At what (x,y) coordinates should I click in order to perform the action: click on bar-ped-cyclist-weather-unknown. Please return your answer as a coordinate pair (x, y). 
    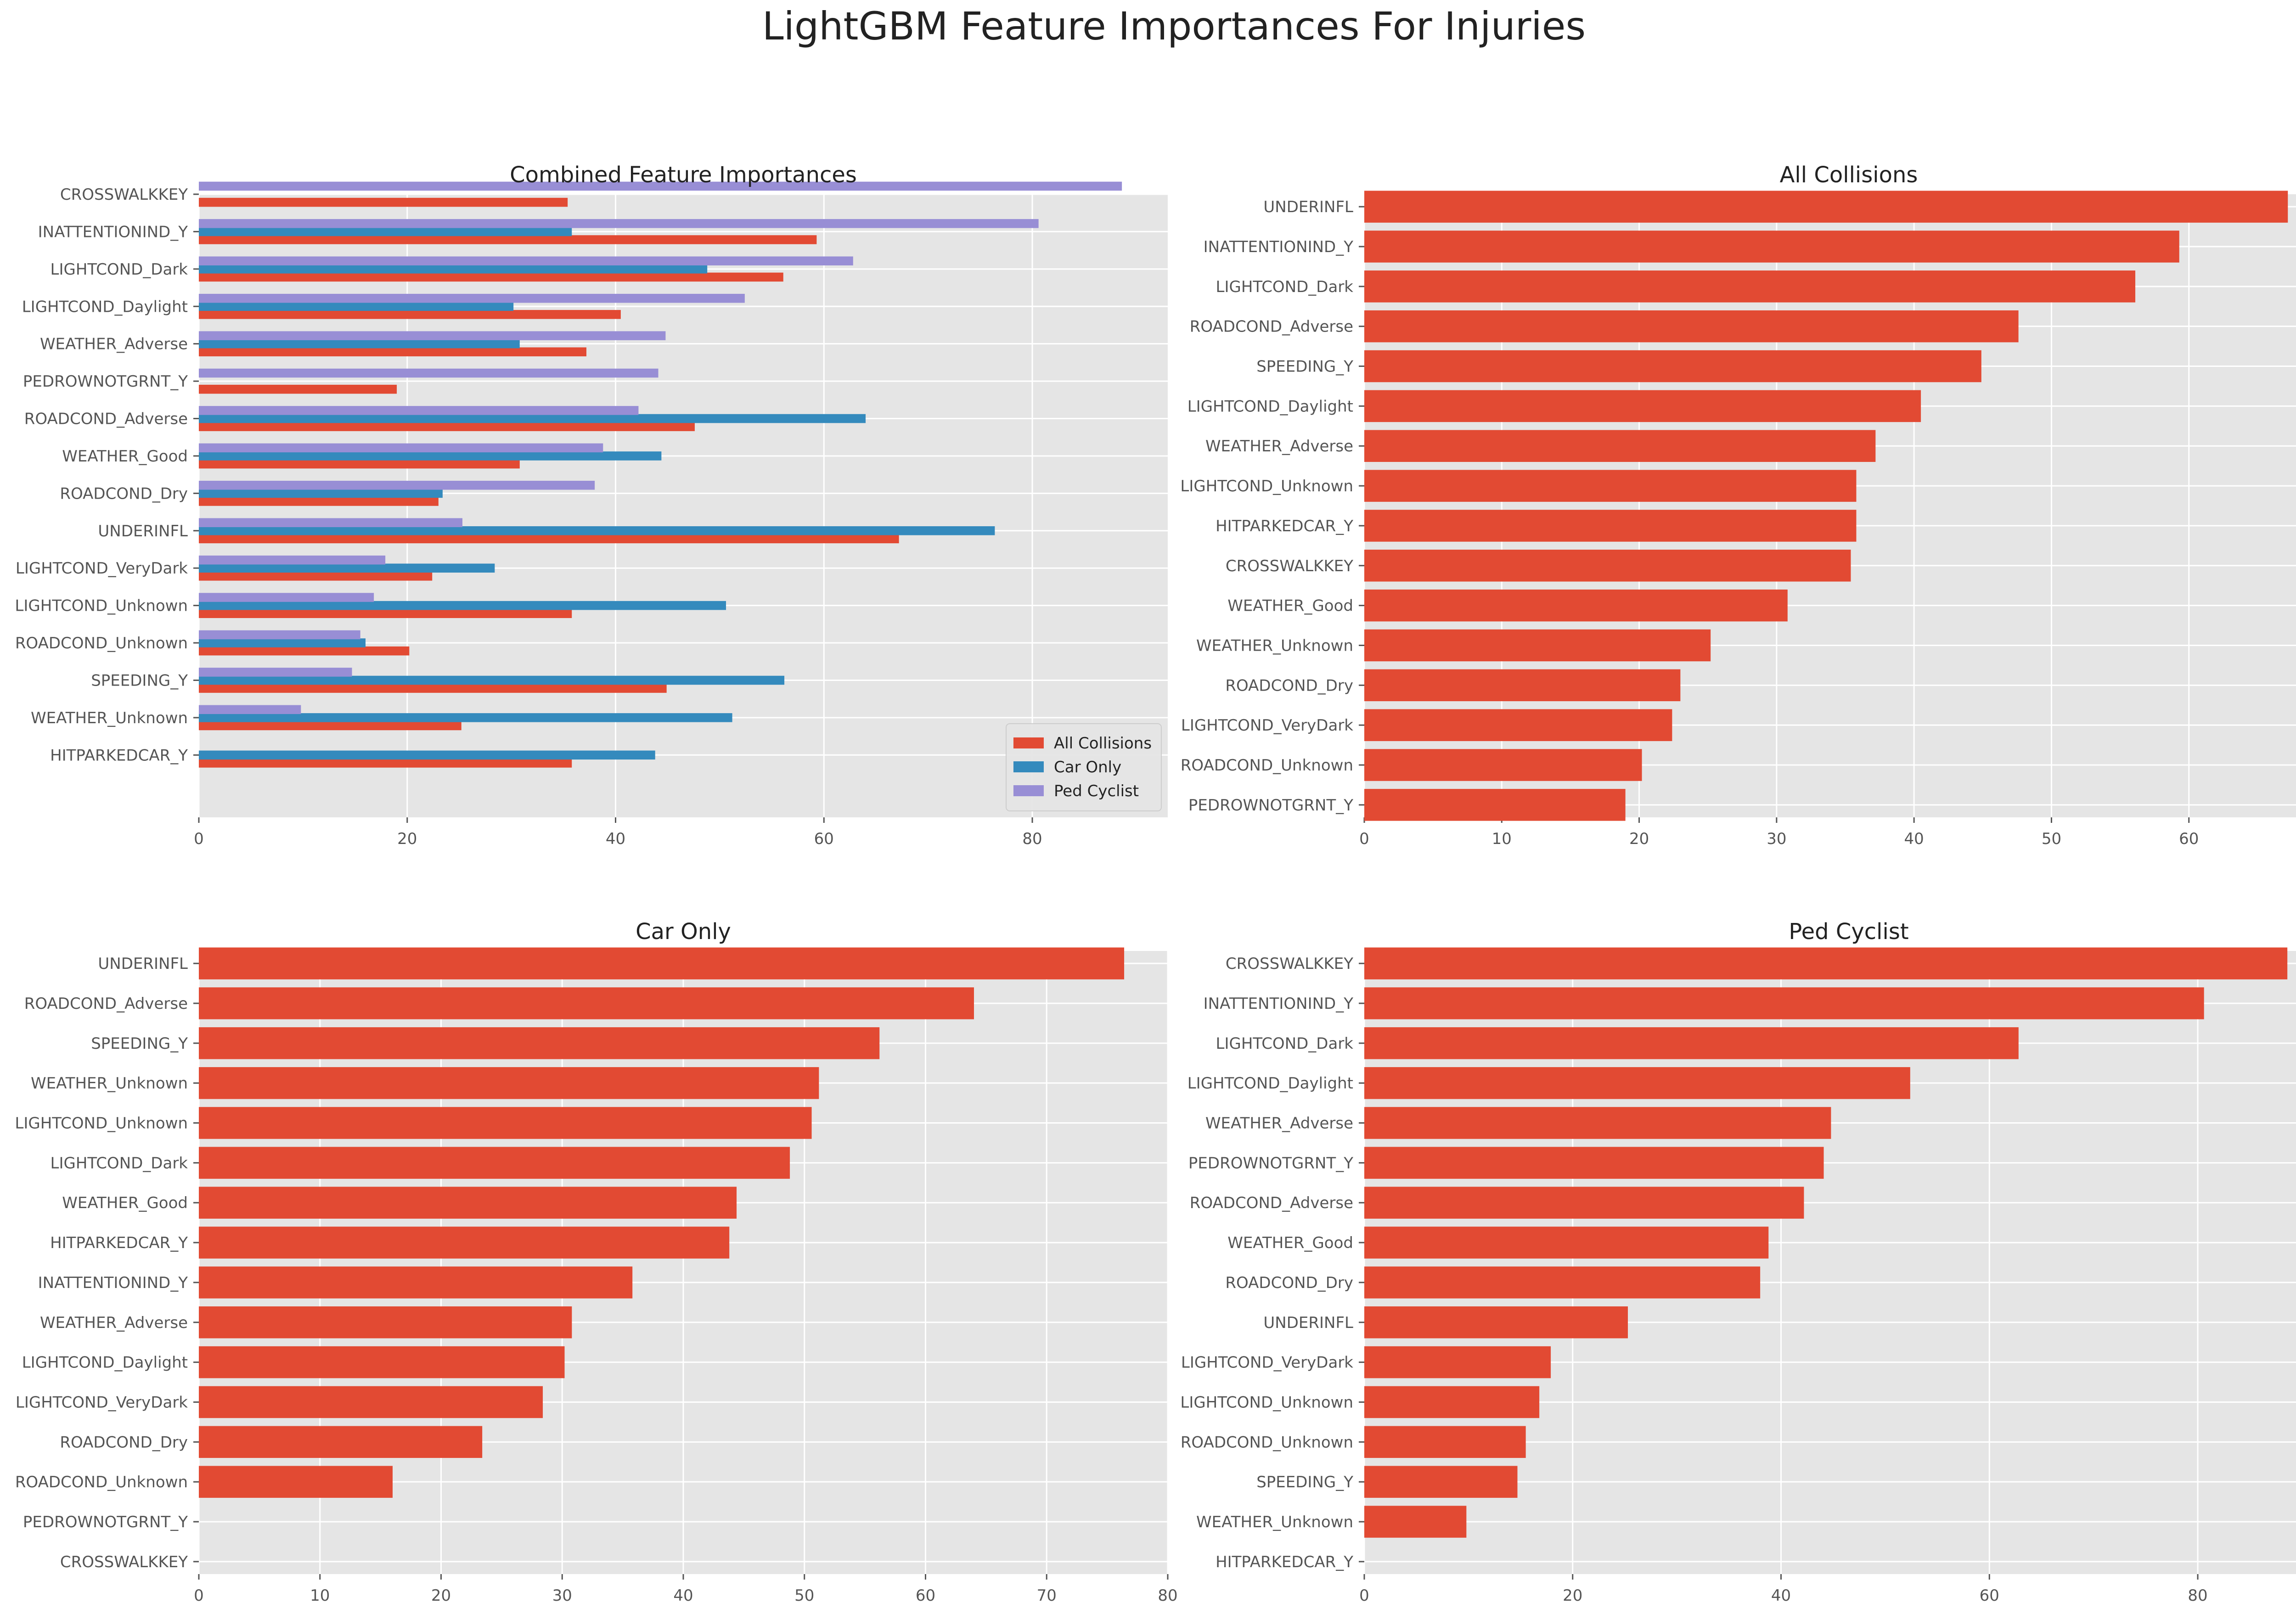
    Looking at the image, I should click on (250, 709).